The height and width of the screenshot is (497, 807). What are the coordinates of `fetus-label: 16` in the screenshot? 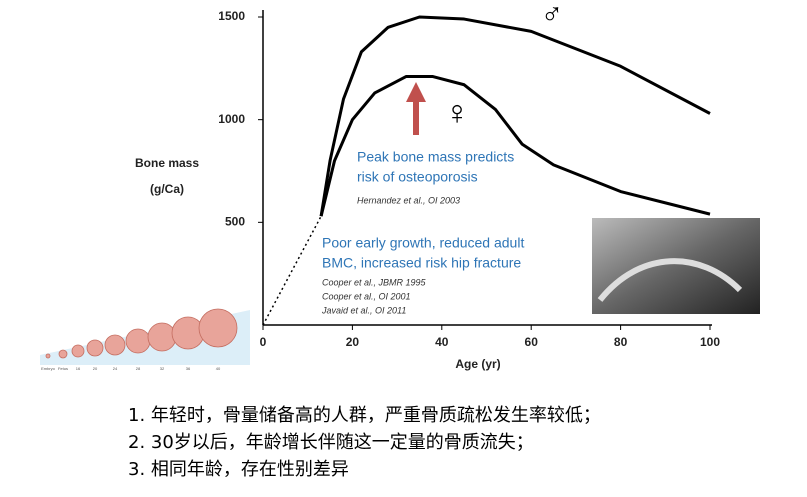 It's located at (78, 368).